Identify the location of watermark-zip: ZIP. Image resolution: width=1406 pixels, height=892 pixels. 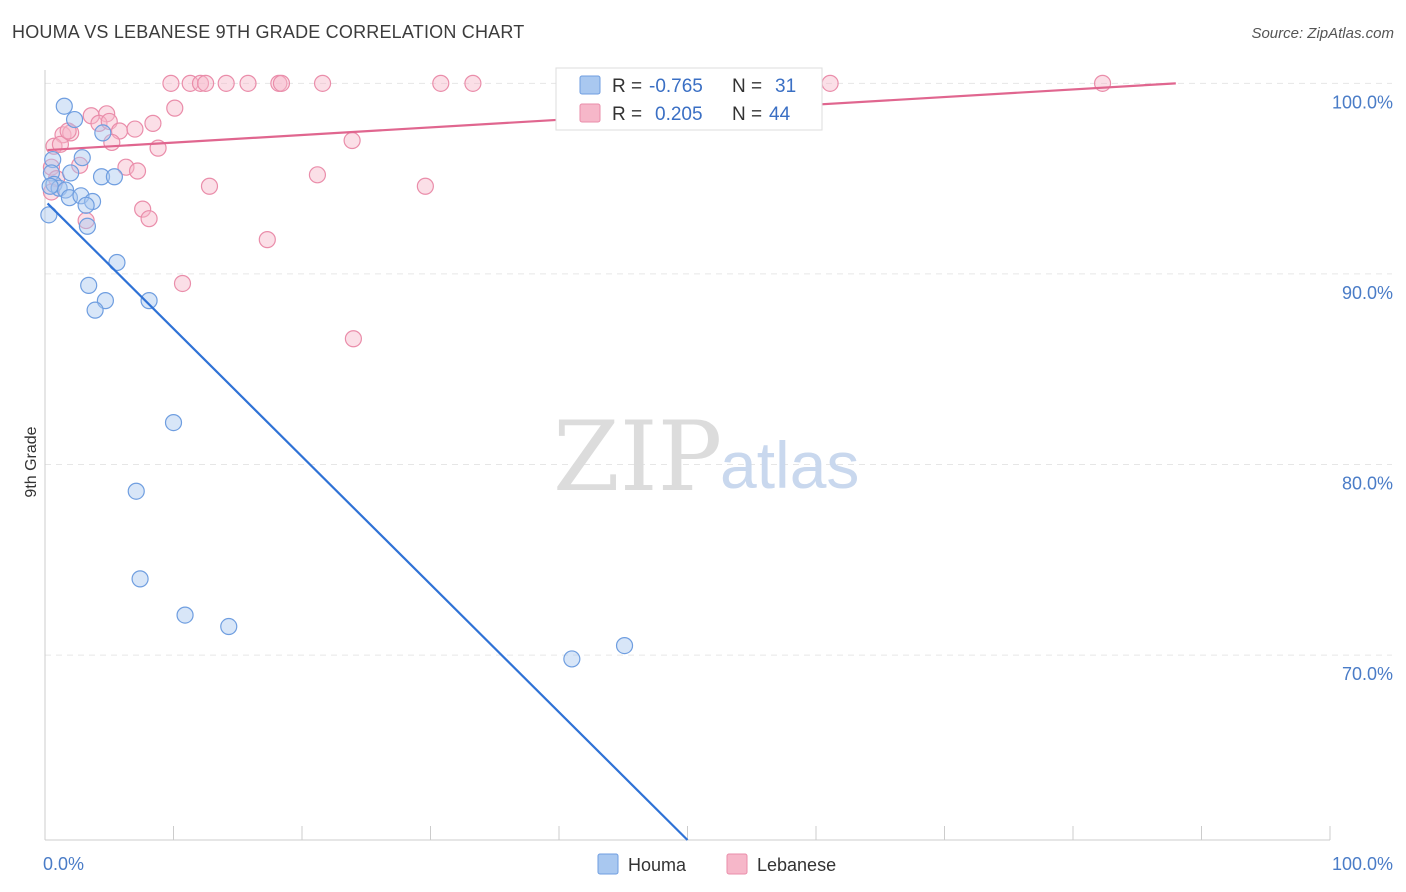
(637, 457).